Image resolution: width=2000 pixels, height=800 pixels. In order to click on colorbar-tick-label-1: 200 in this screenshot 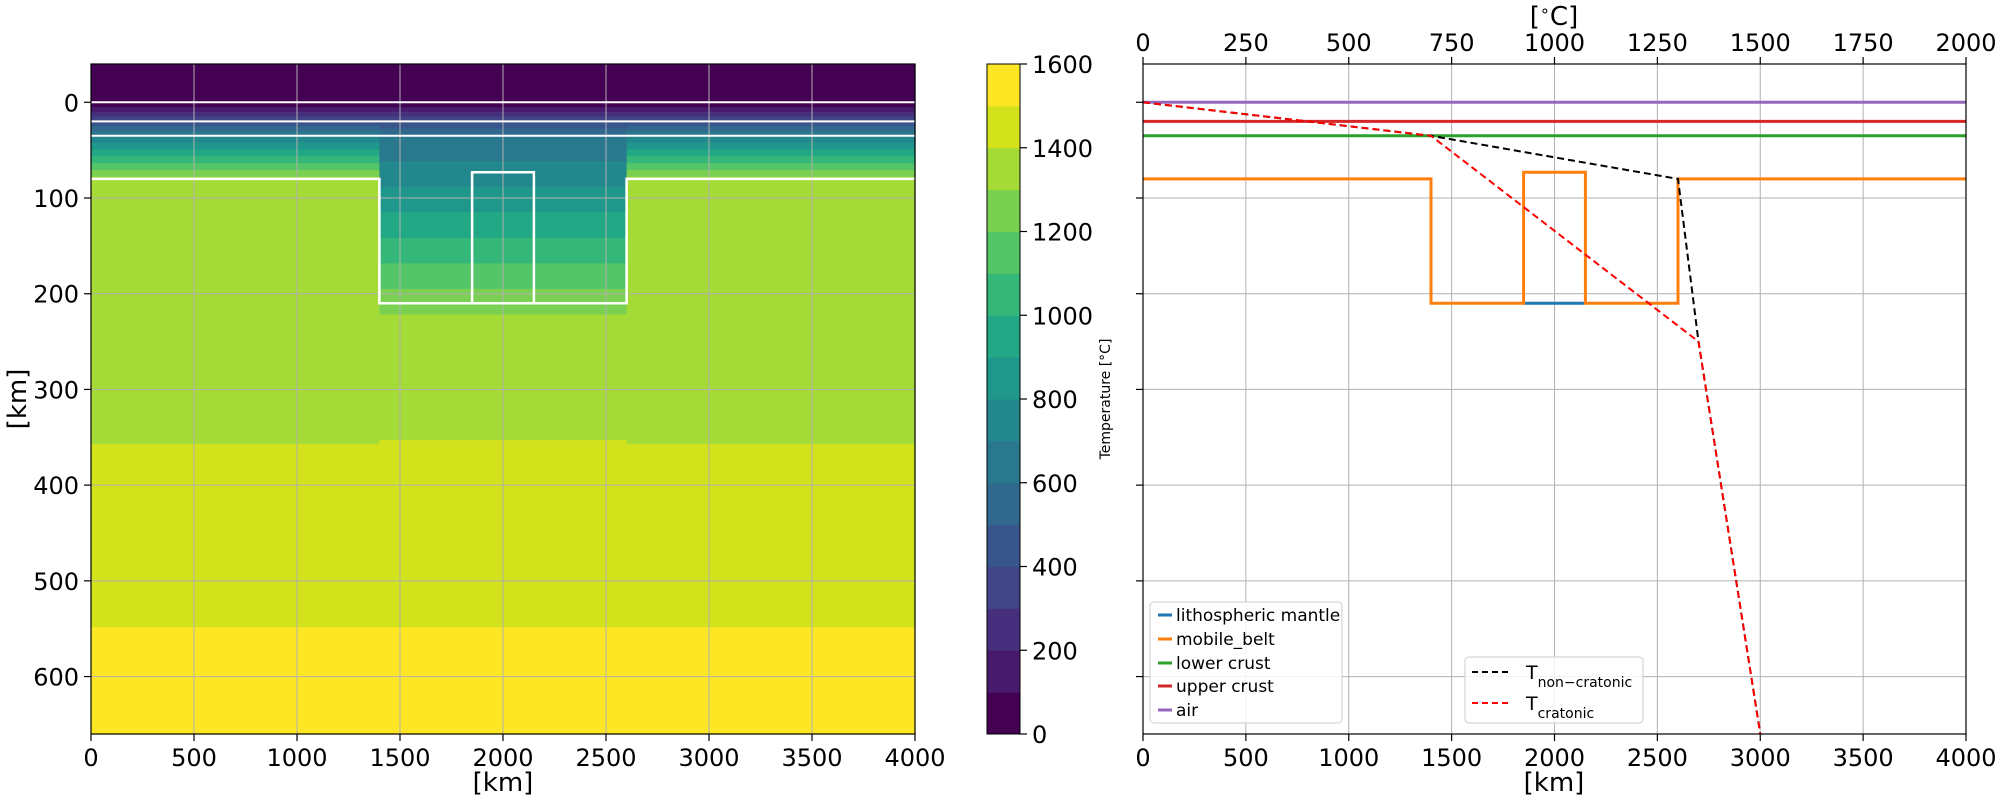, I will do `click(1055, 651)`.